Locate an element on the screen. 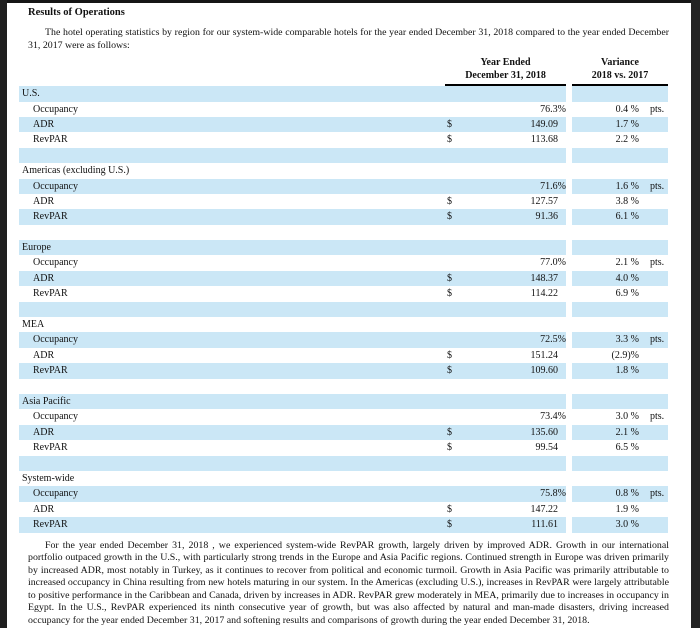  metric-label: ADR is located at coordinates (232, 278).